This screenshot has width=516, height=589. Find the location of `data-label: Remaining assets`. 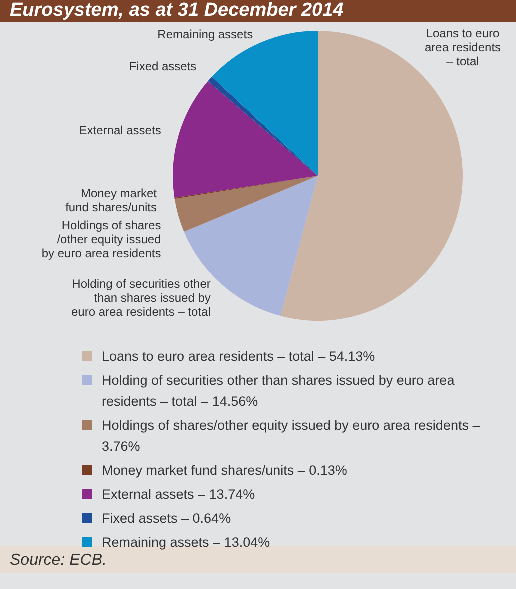

data-label: Remaining assets is located at coordinates (206, 34).